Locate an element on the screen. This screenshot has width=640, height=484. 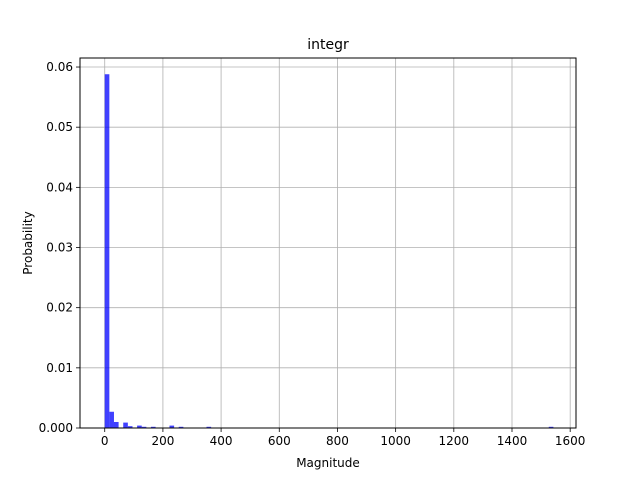
y-axis-ticks: 0.000 0.01 0.02 0.03 0.04 0.05 0.06 is located at coordinates (59, 247).